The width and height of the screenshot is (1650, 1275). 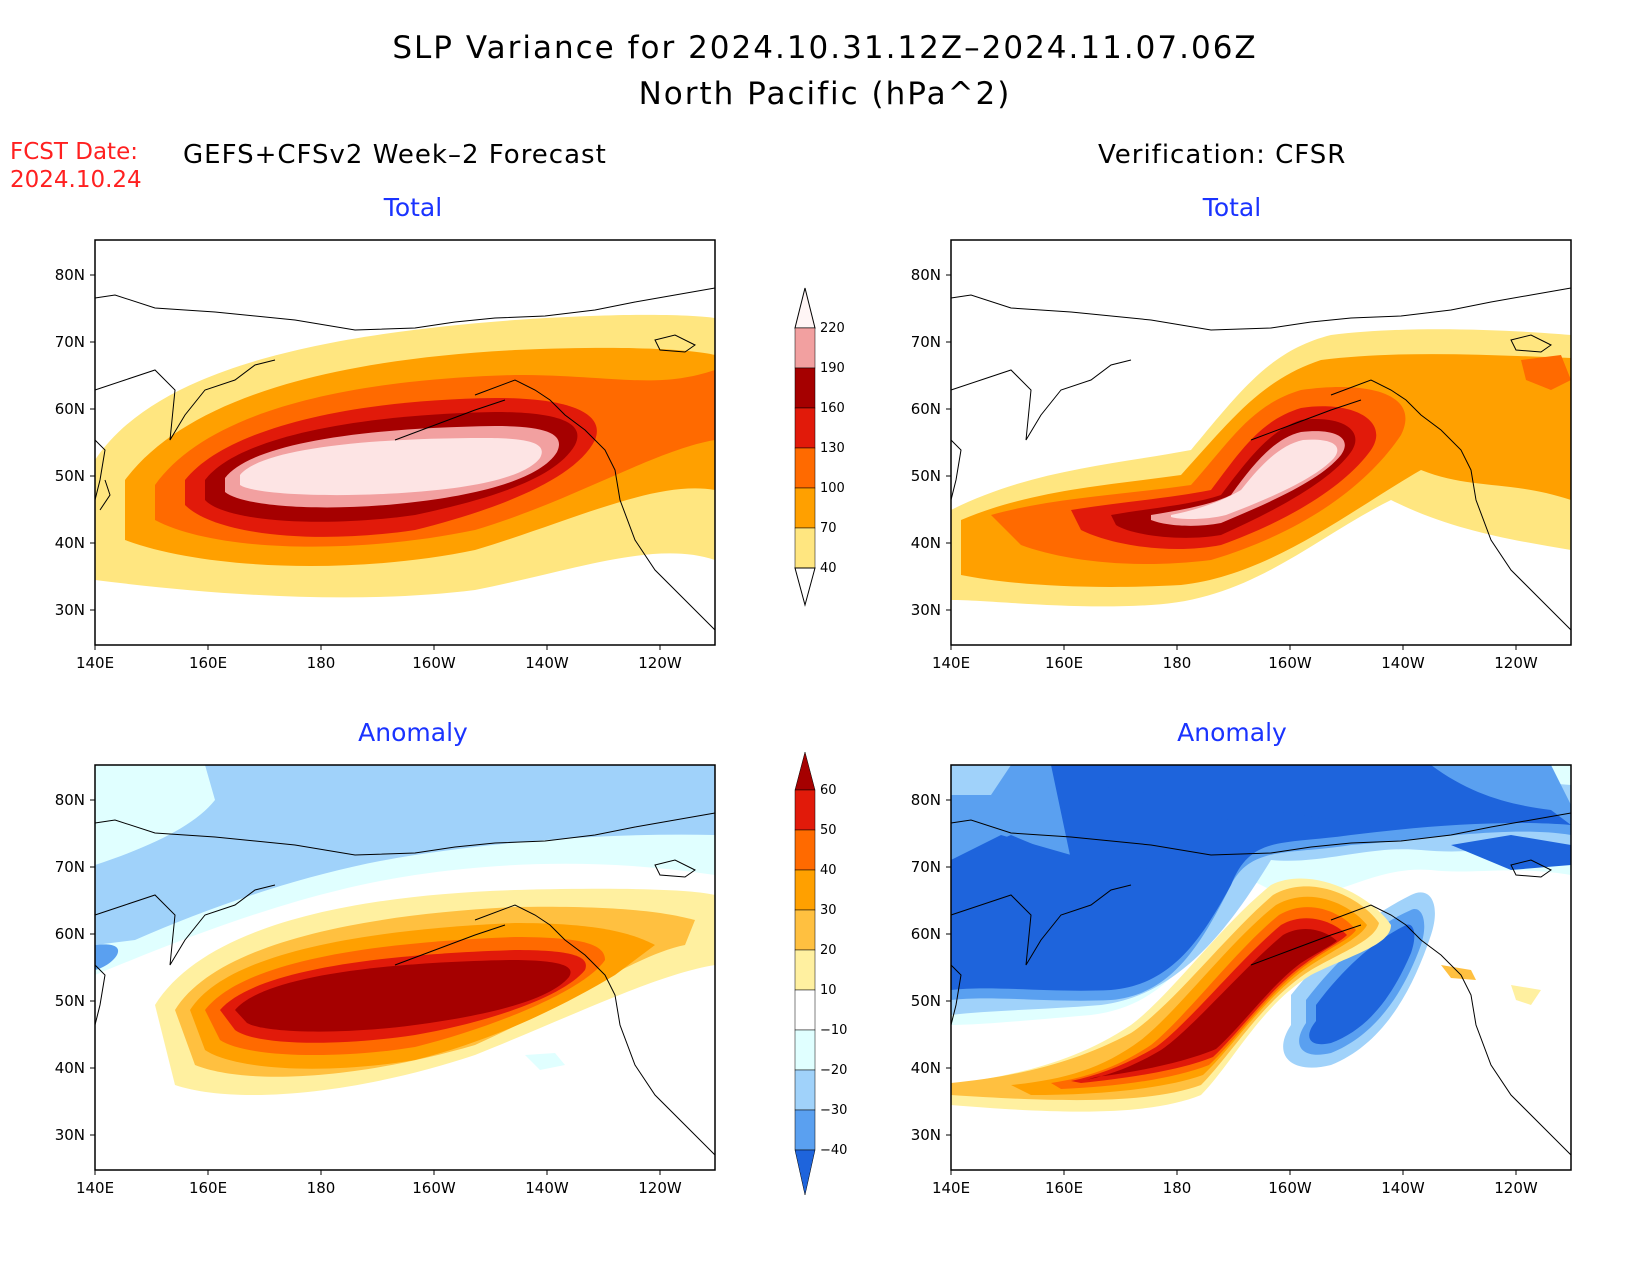 What do you see at coordinates (828, 528) in the screenshot?
I see `colorbar-total-label: 70` at bounding box center [828, 528].